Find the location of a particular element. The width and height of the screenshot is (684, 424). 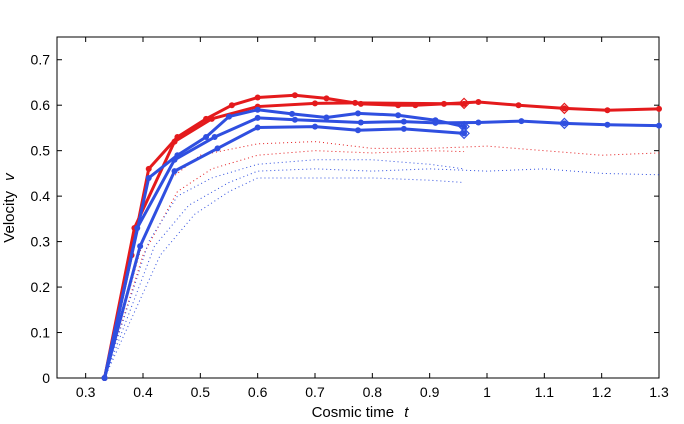

x-axis-title: Cosmic time t is located at coordinates (361, 412).